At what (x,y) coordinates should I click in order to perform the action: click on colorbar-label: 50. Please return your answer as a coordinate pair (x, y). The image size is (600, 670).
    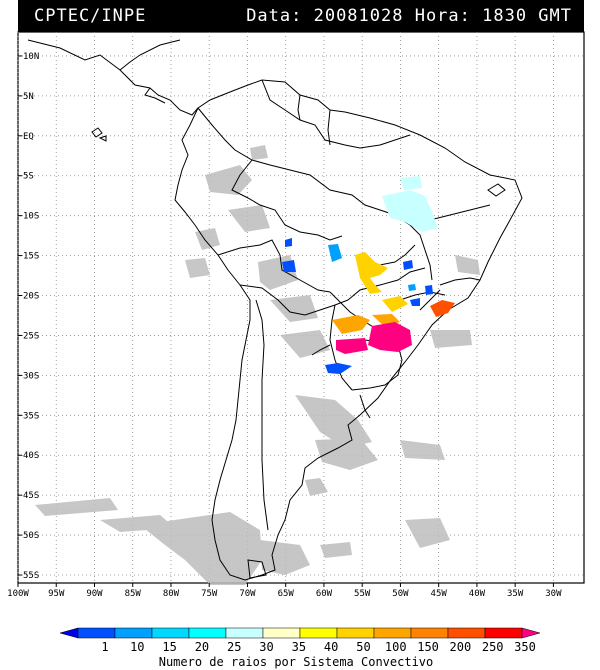
    Looking at the image, I should click on (363, 647).